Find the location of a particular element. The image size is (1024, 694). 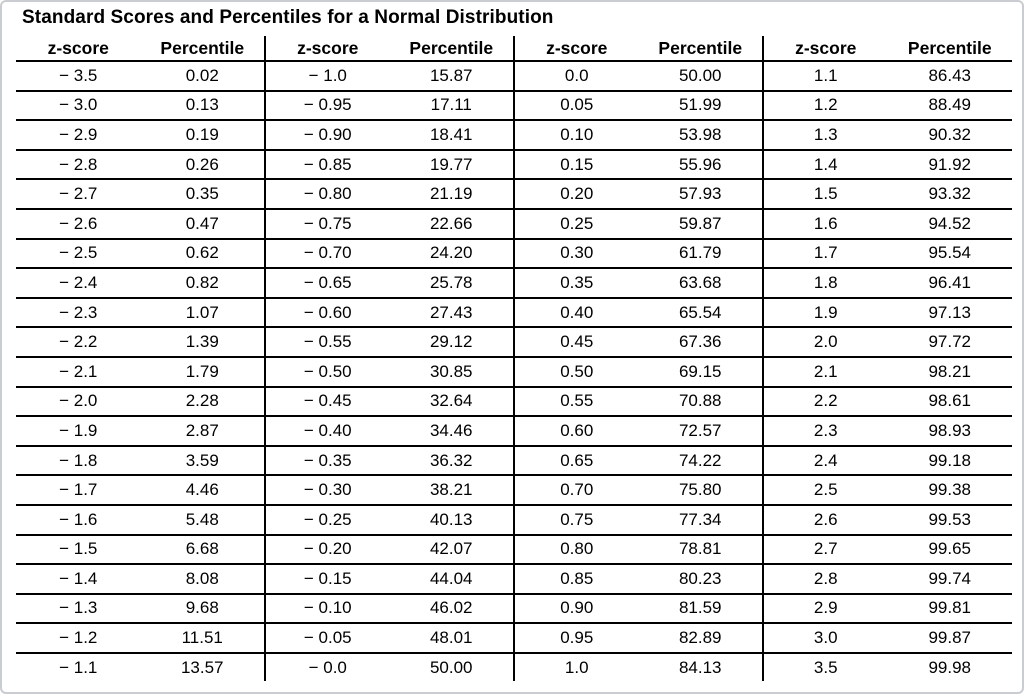

z-score-cell: − 2.5 is located at coordinates (78, 254).